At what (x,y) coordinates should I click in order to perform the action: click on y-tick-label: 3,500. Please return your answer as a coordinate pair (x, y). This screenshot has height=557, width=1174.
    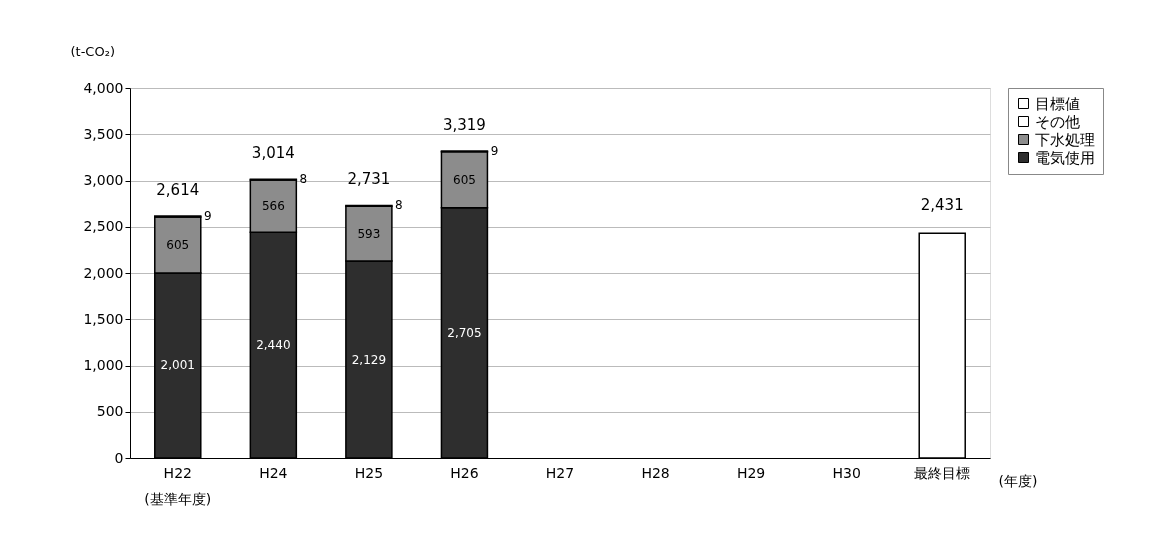
    Looking at the image, I should click on (103, 133).